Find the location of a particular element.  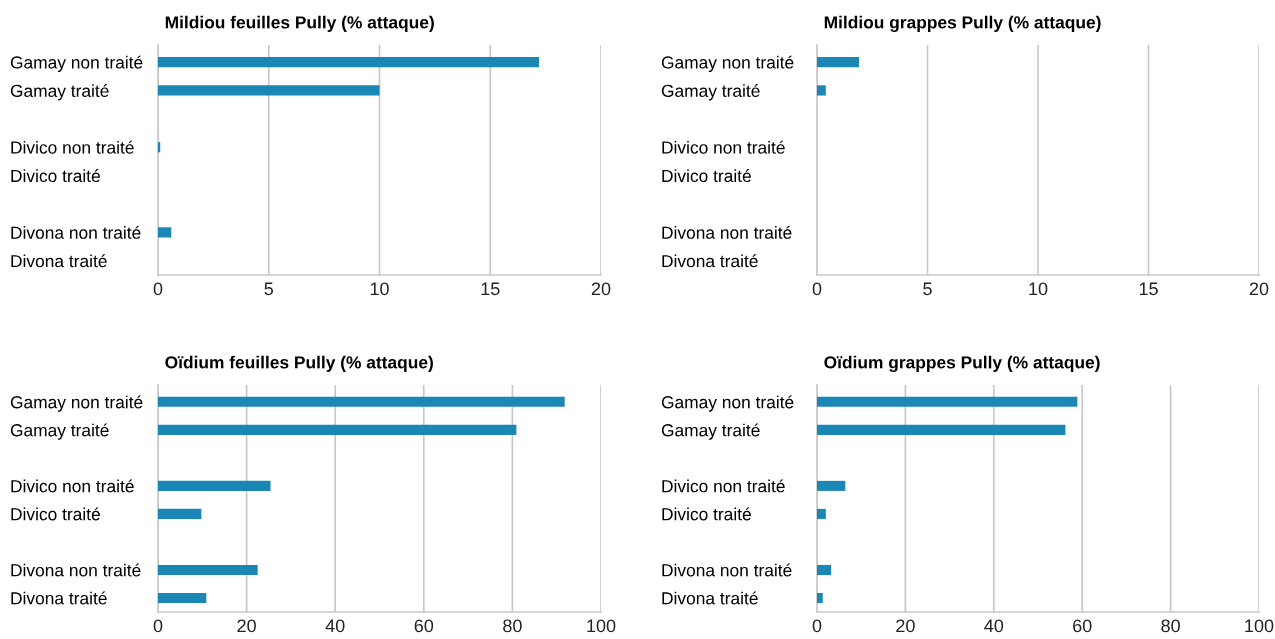

chart-title: Mildiou feuilles Pully (% attaque) is located at coordinates (299, 23).